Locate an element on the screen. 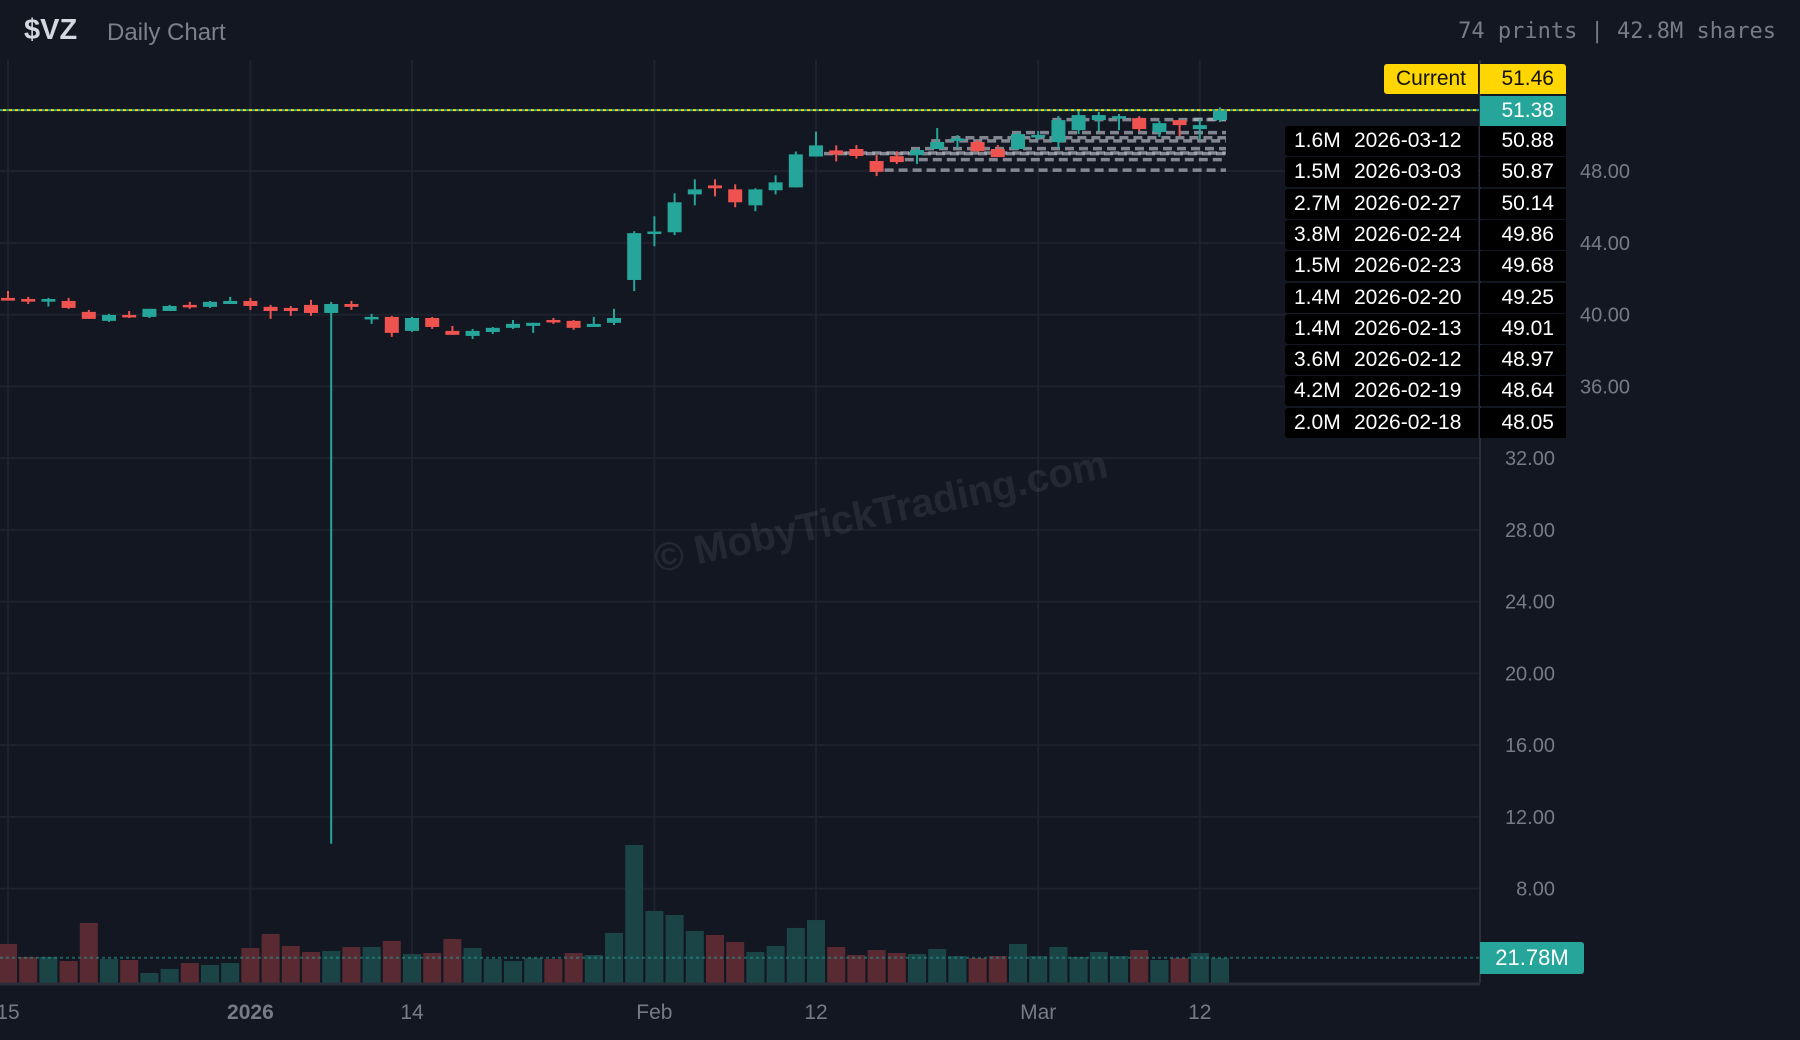  price-tick-label: 16.00 is located at coordinates (1530, 746).